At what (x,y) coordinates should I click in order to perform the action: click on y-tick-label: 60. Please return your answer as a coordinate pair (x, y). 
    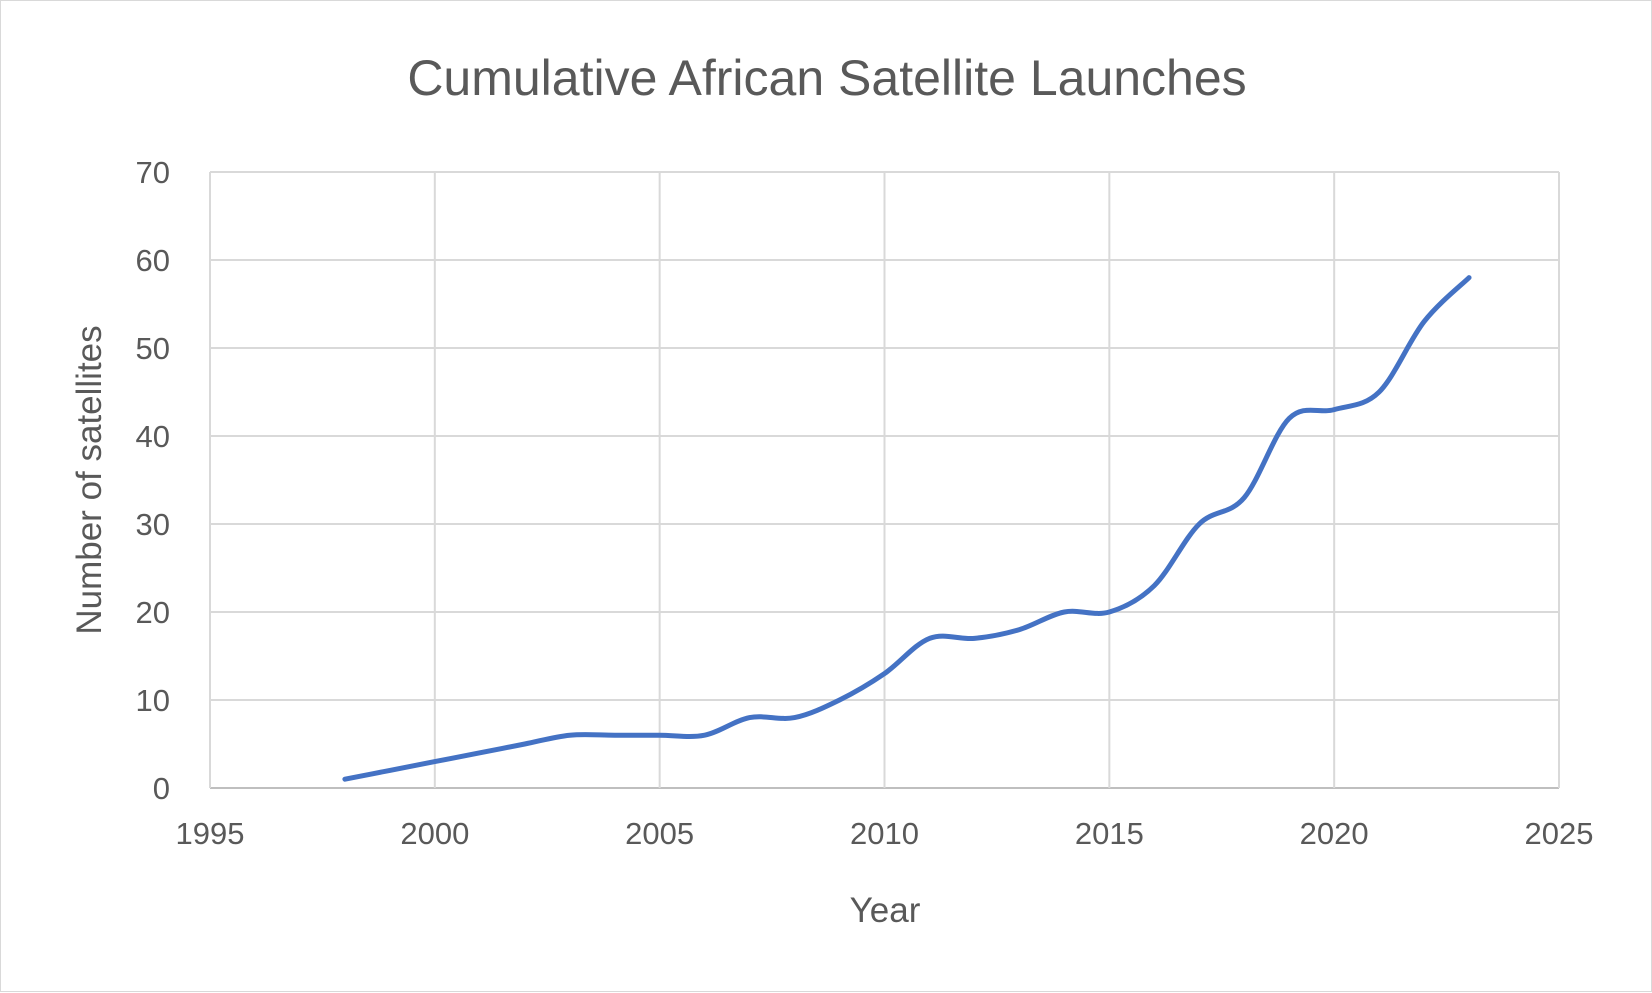
    Looking at the image, I should click on (153, 260).